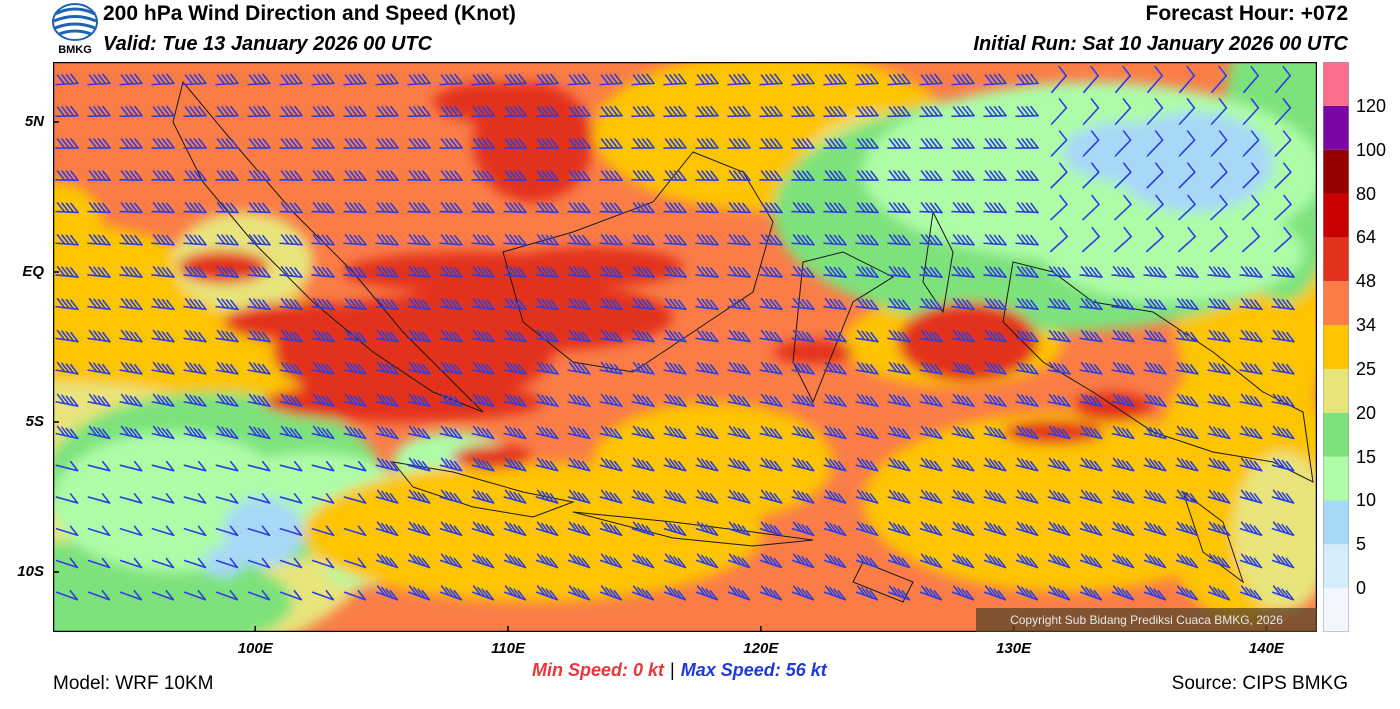 The height and width of the screenshot is (709, 1400). Describe the element at coordinates (1366, 325) in the screenshot. I see `colorbar-label: 34` at that location.